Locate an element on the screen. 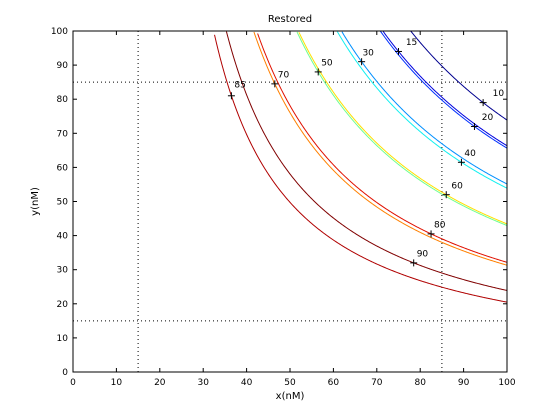 The height and width of the screenshot is (419, 560). y-tick-label: 20 is located at coordinates (63, 305).